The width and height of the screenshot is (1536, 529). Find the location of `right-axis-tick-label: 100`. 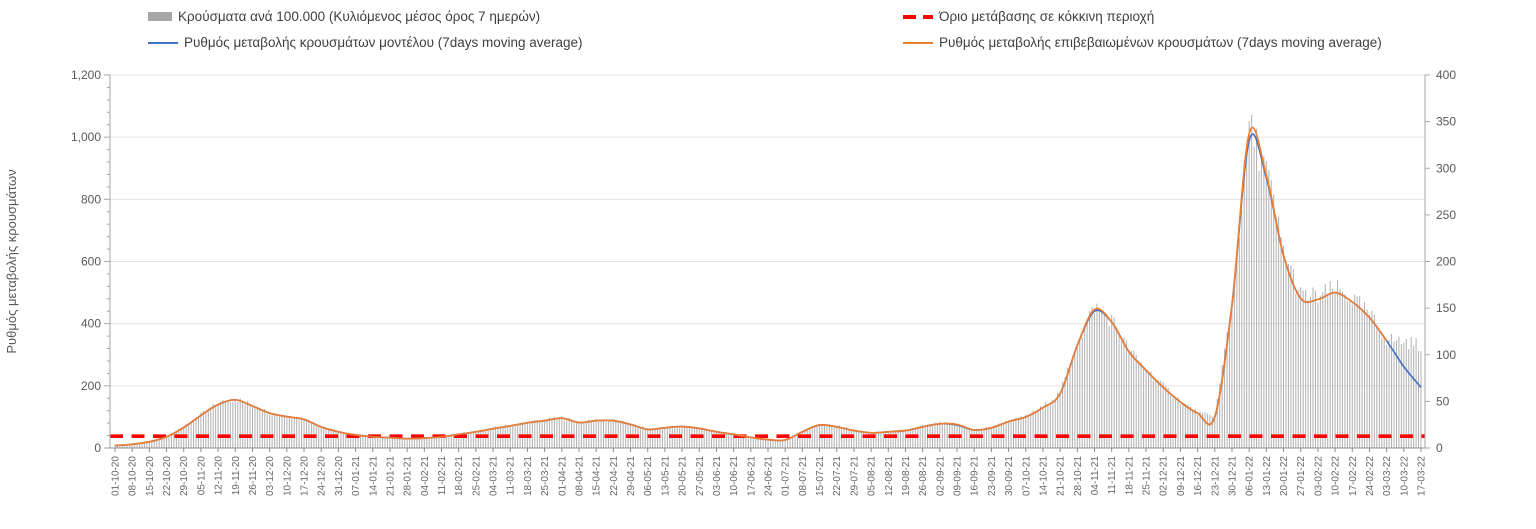

right-axis-tick-label: 100 is located at coordinates (1446, 355).